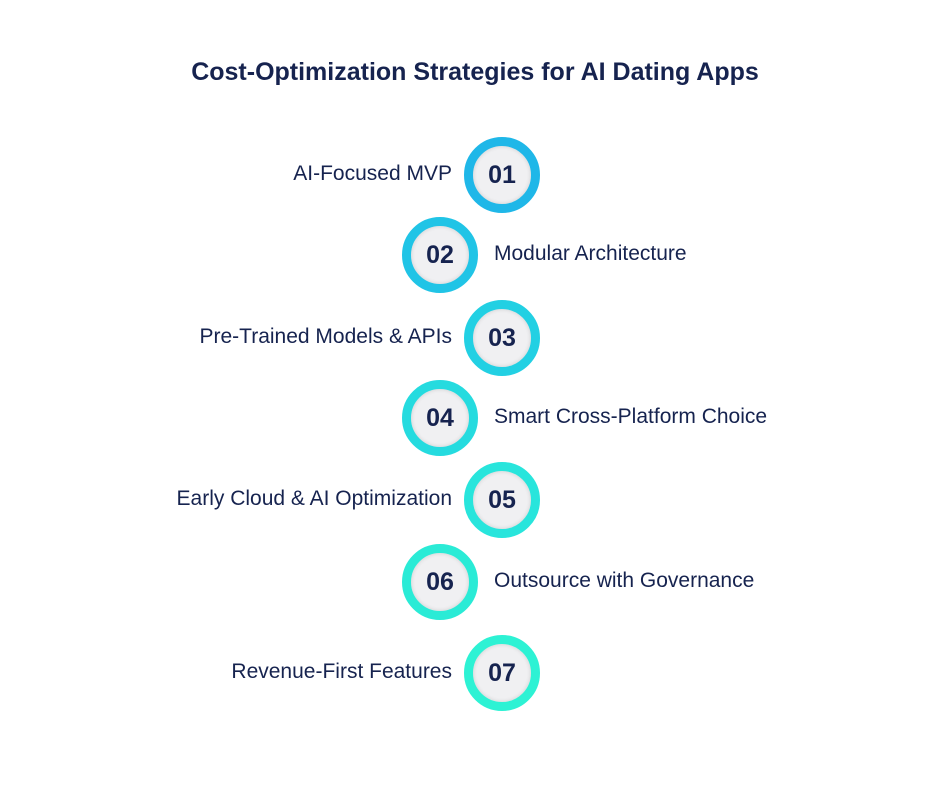 This screenshot has height=788, width=950. What do you see at coordinates (372, 173) in the screenshot?
I see `step-label: AI-Focused MVP` at bounding box center [372, 173].